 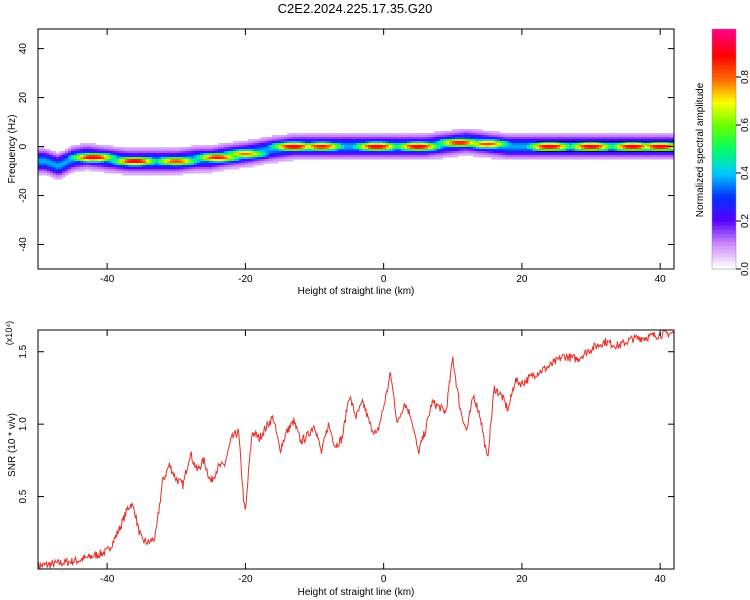 What do you see at coordinates (745, 221) in the screenshot?
I see `colorbar-tick-label: 0.2` at bounding box center [745, 221].